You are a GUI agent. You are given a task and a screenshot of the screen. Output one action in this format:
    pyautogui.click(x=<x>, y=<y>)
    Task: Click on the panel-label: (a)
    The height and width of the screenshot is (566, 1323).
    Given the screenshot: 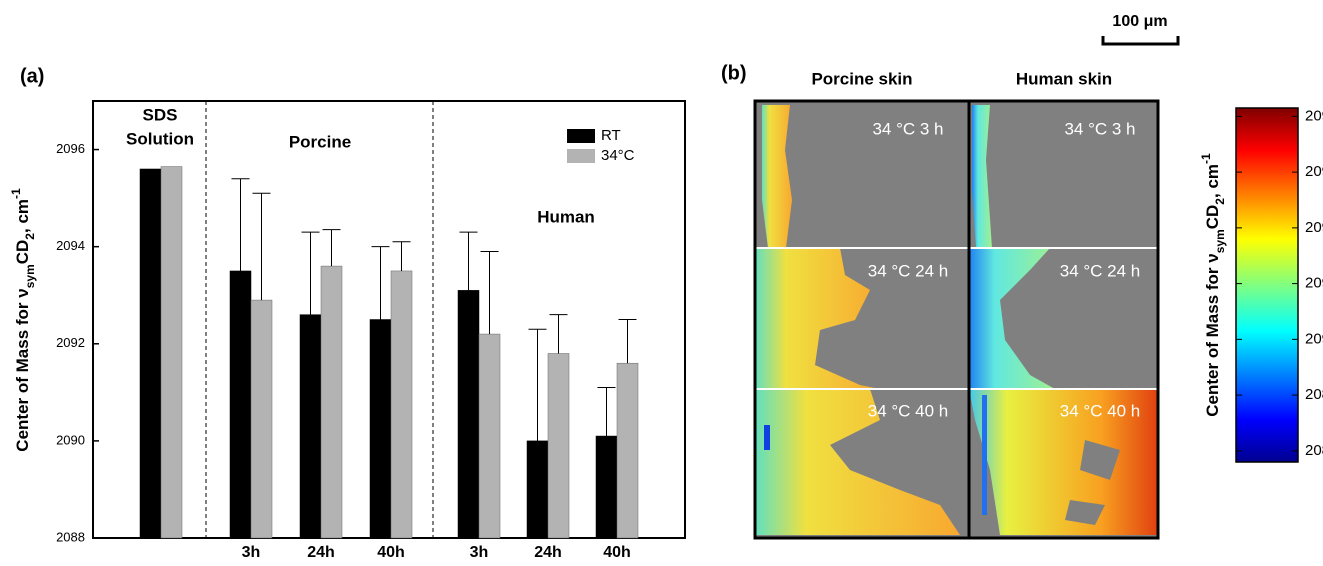 What is the action you would take?
    pyautogui.click(x=32, y=76)
    